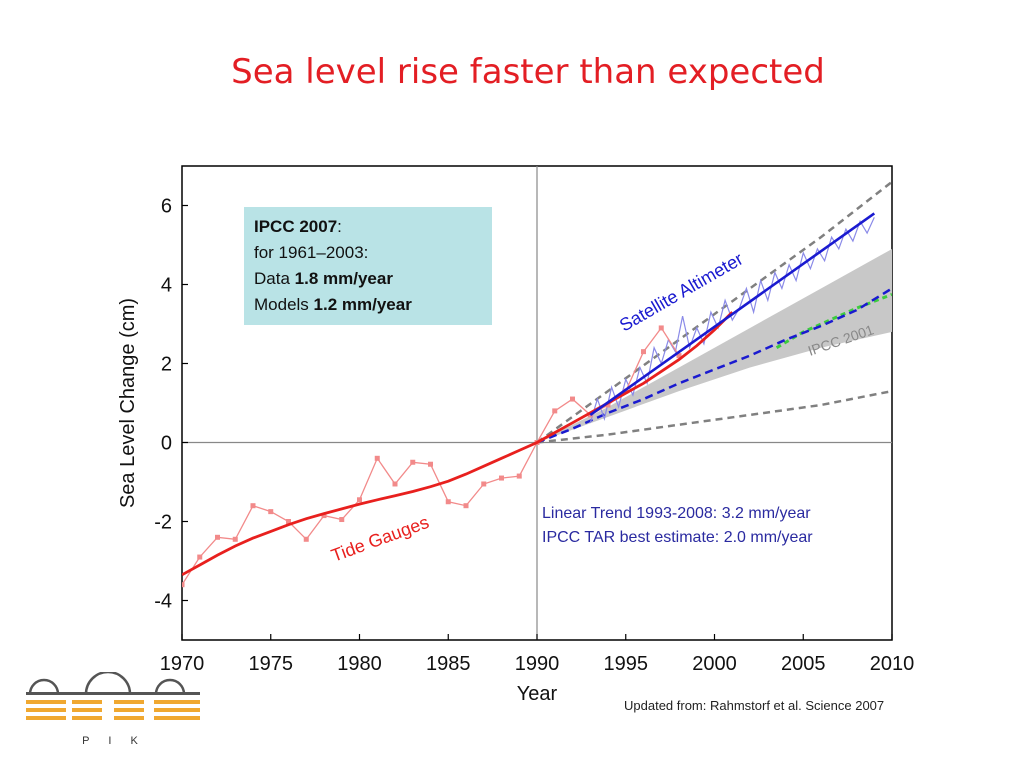 The width and height of the screenshot is (1024, 768). I want to click on x-tick-label: 1995, so click(626, 664).